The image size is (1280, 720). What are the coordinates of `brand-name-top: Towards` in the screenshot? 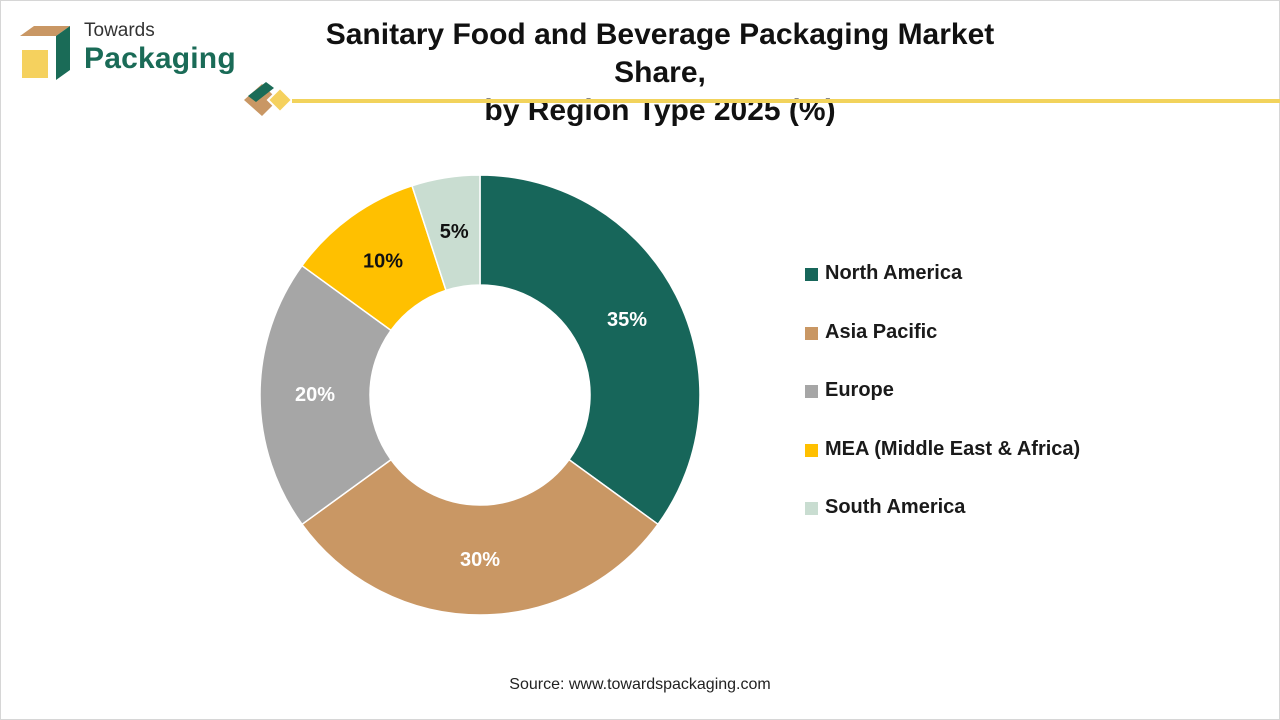 It's located at (119, 30).